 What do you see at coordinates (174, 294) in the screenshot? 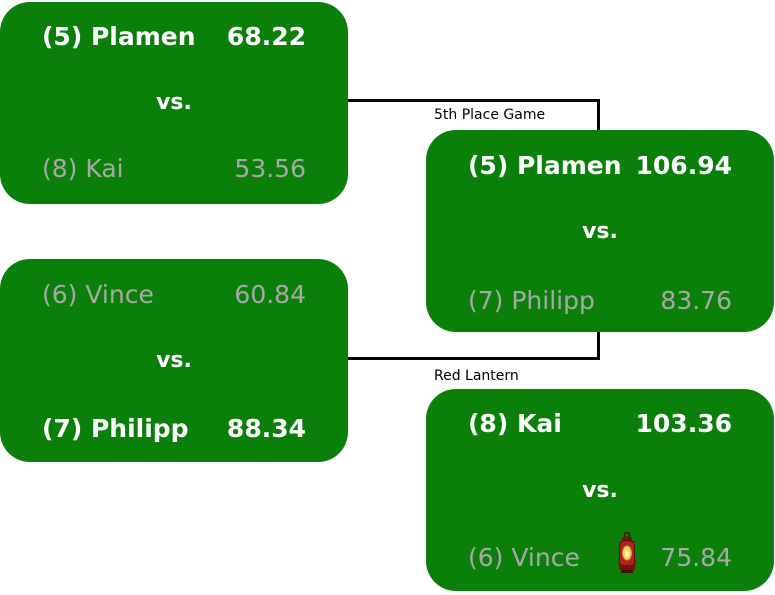
I see `matchup-2-top-team: (6) Vince 60.84` at bounding box center [174, 294].